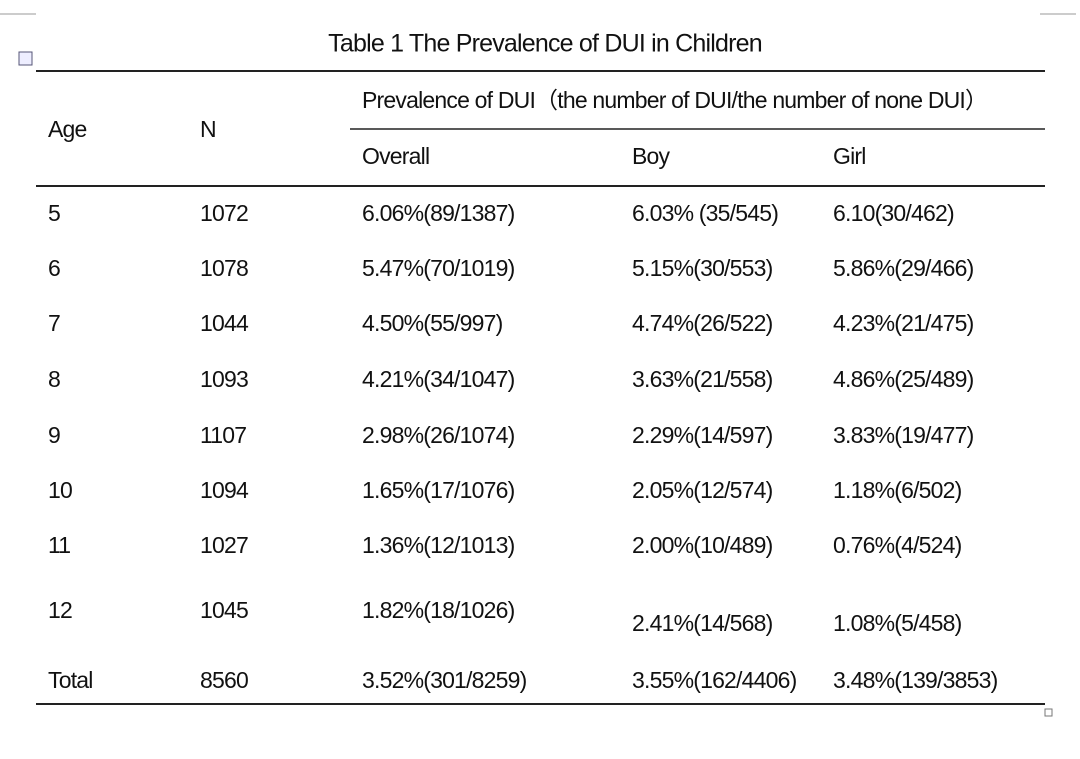 The width and height of the screenshot is (1080, 759). I want to click on table-cell: 4.21%(34/1047), so click(438, 379).